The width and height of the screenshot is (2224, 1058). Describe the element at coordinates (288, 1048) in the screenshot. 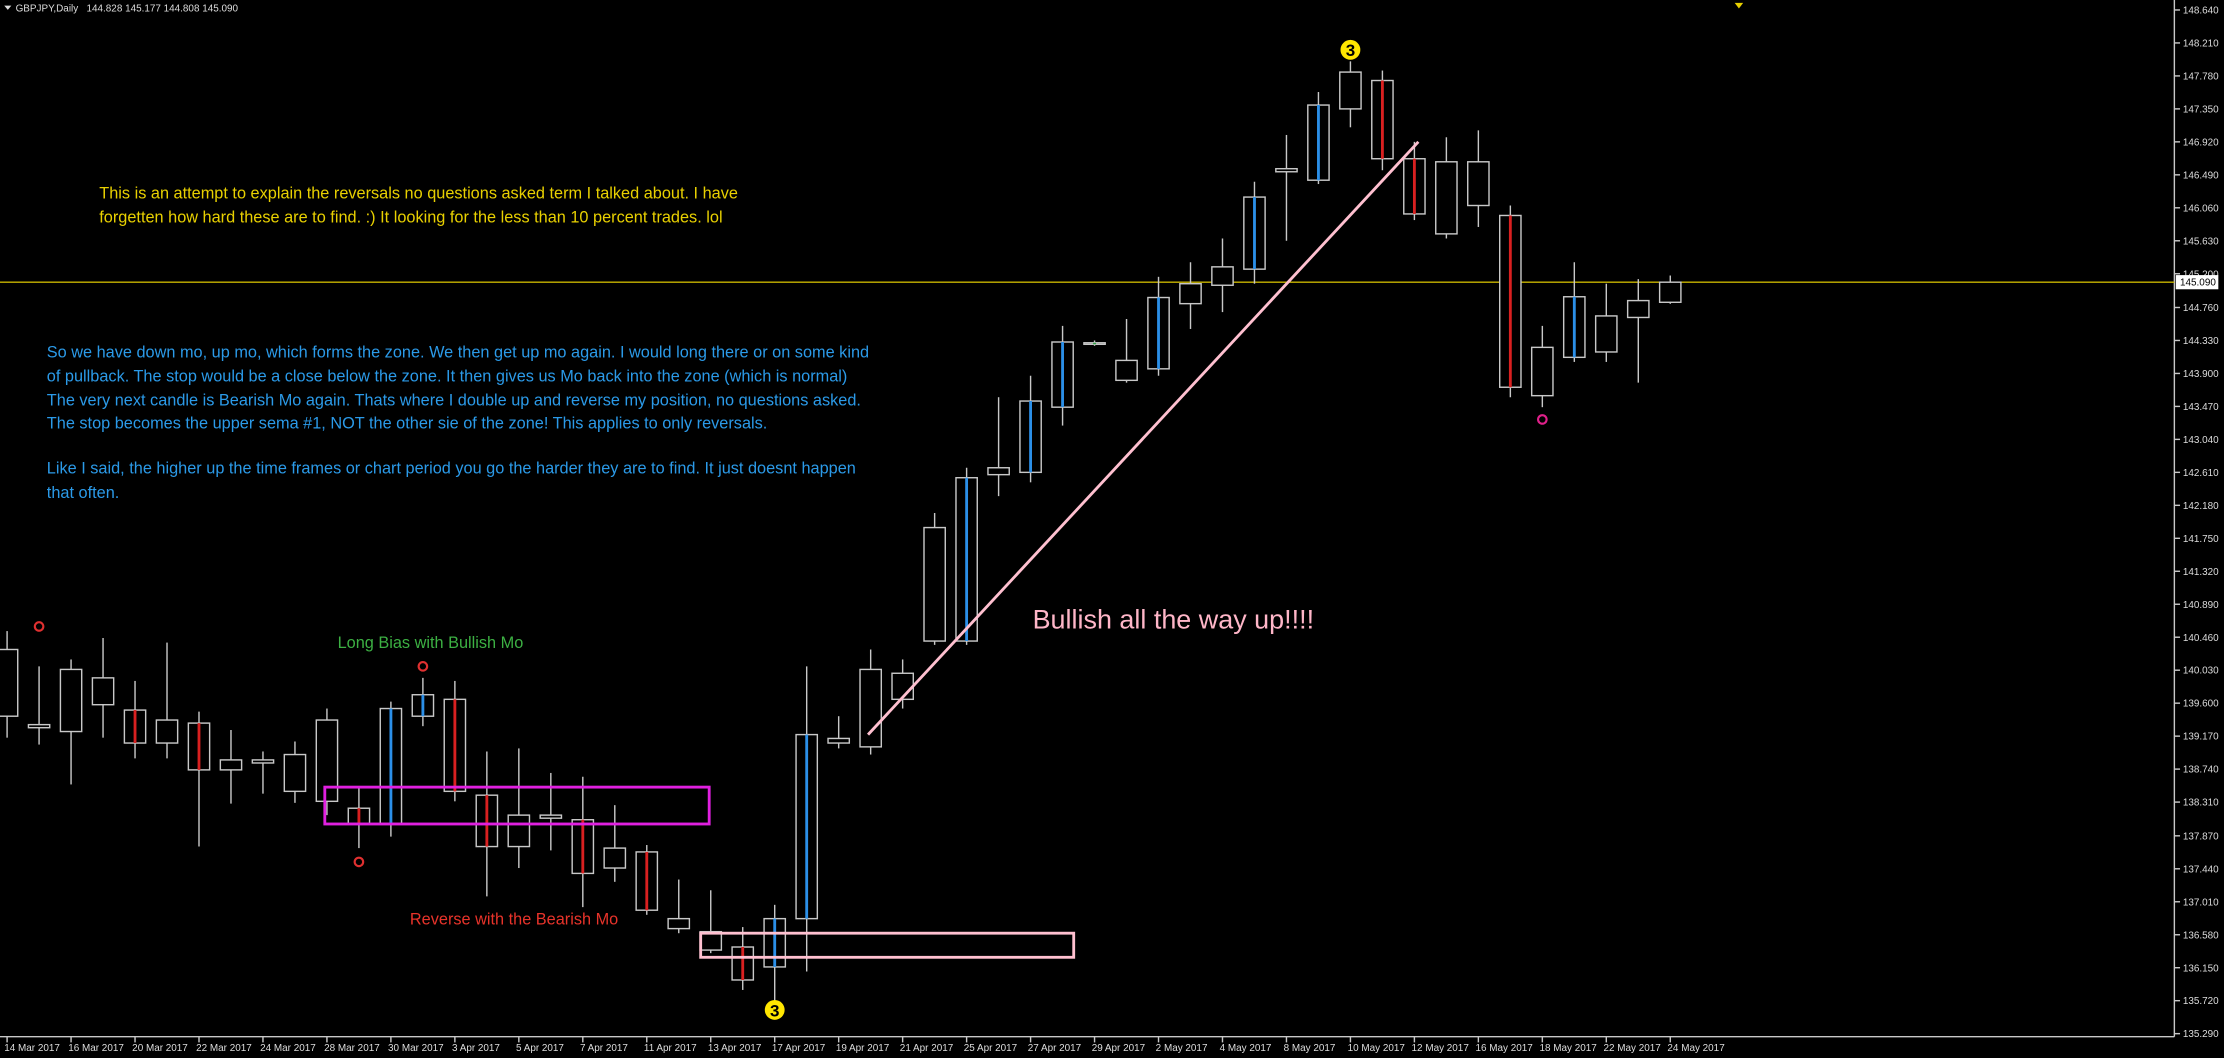

I see `x-tick-label: 24 Mar 2017` at that location.